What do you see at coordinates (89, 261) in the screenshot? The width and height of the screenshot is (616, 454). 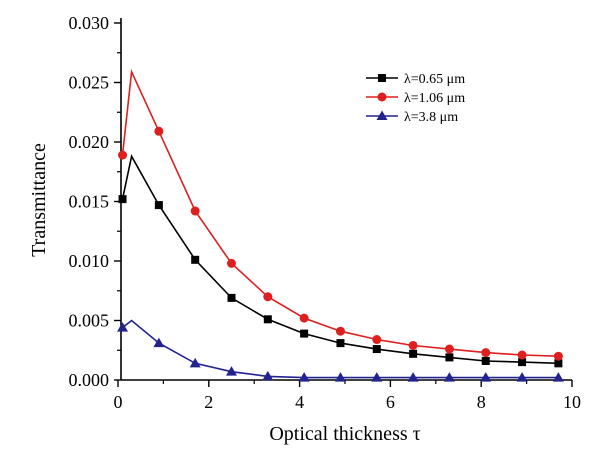 I see `y-tick-label: 0.010` at bounding box center [89, 261].